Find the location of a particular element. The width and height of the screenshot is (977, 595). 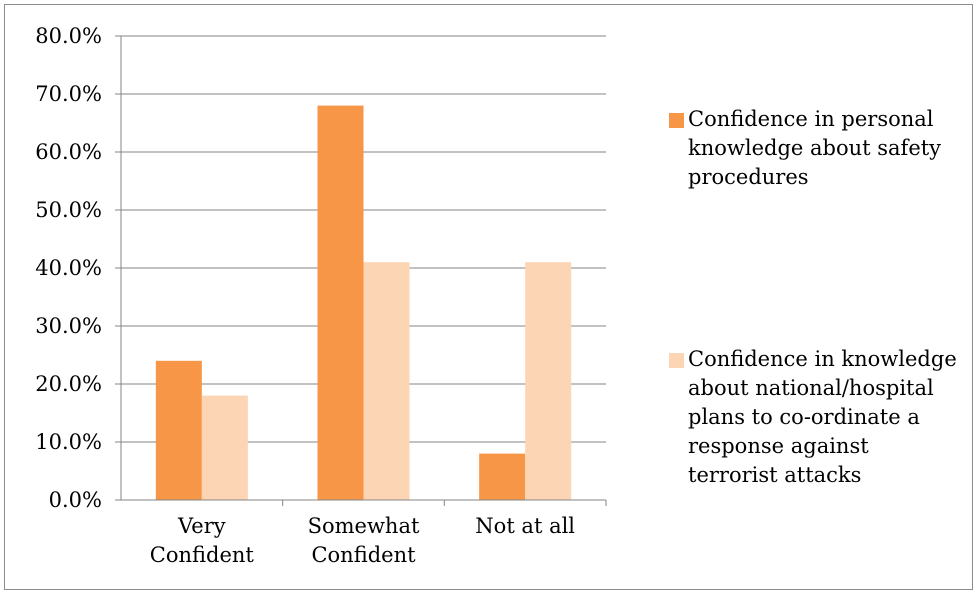

x-tick-label: Very Confident is located at coordinates (202, 540).